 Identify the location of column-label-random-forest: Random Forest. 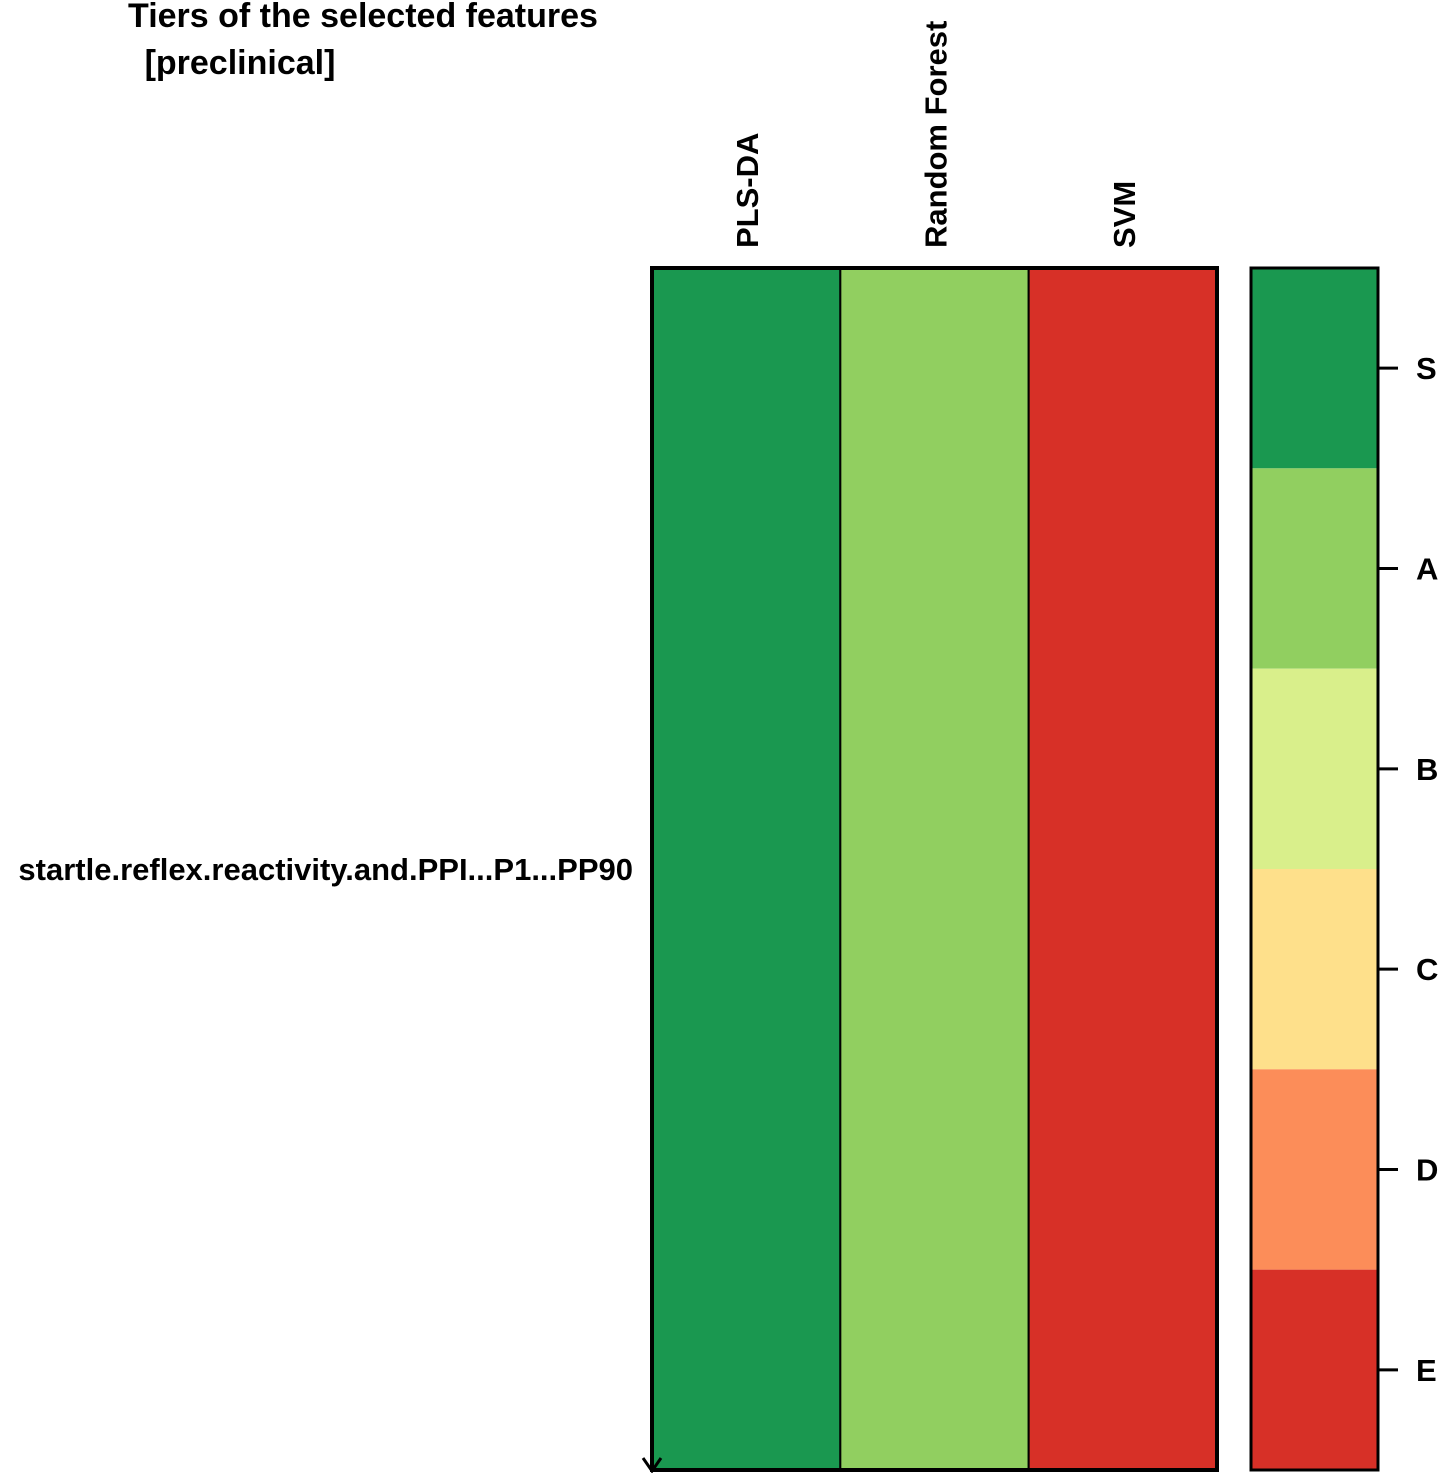
(936, 134).